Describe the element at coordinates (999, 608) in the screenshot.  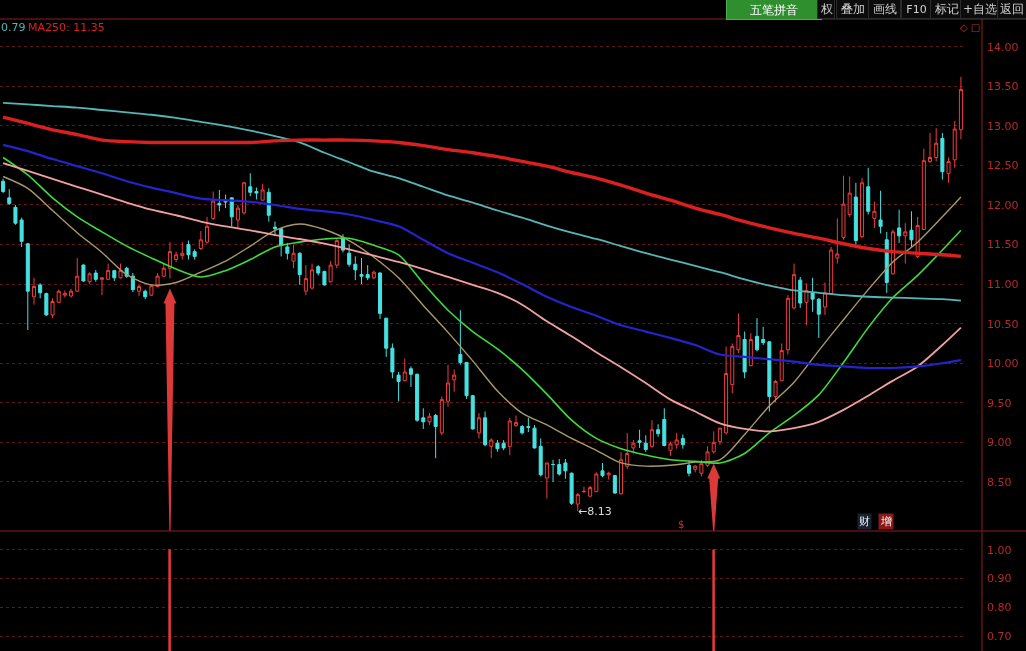
I see `y-tick-label: 0.80` at that location.